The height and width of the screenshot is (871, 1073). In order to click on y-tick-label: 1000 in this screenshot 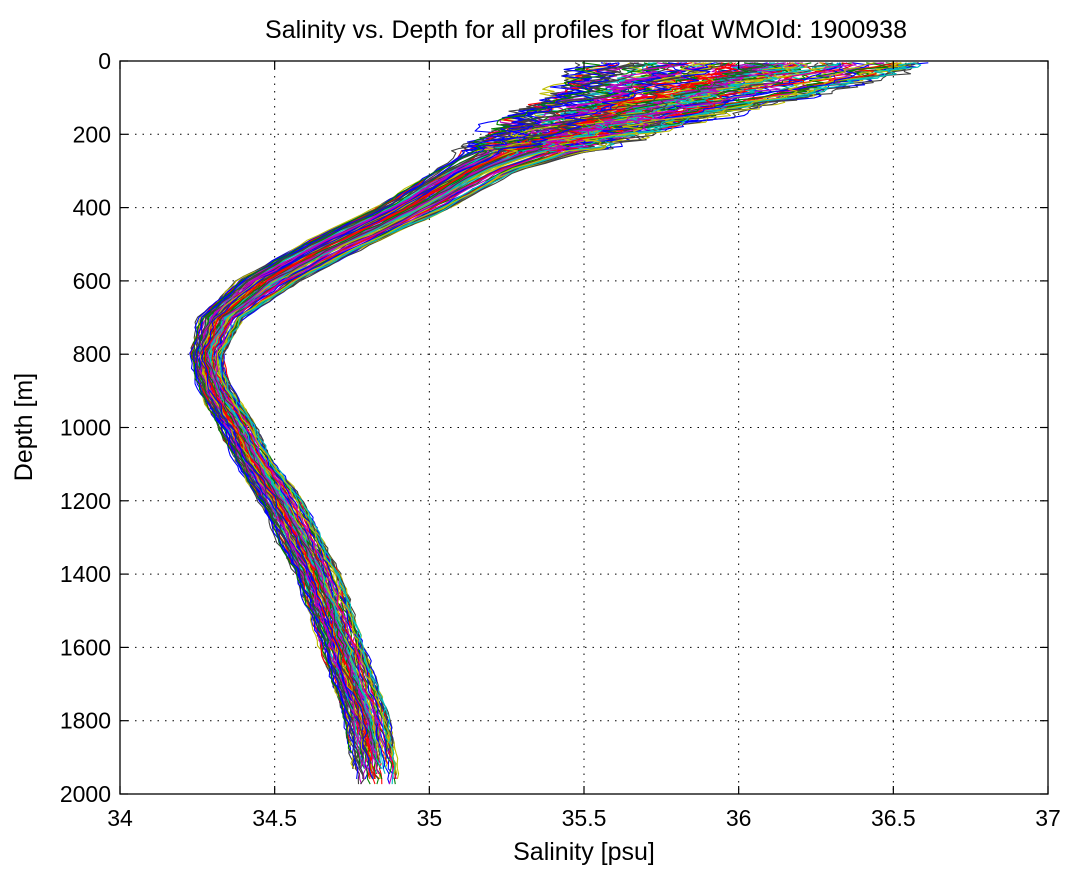, I will do `click(85, 428)`.